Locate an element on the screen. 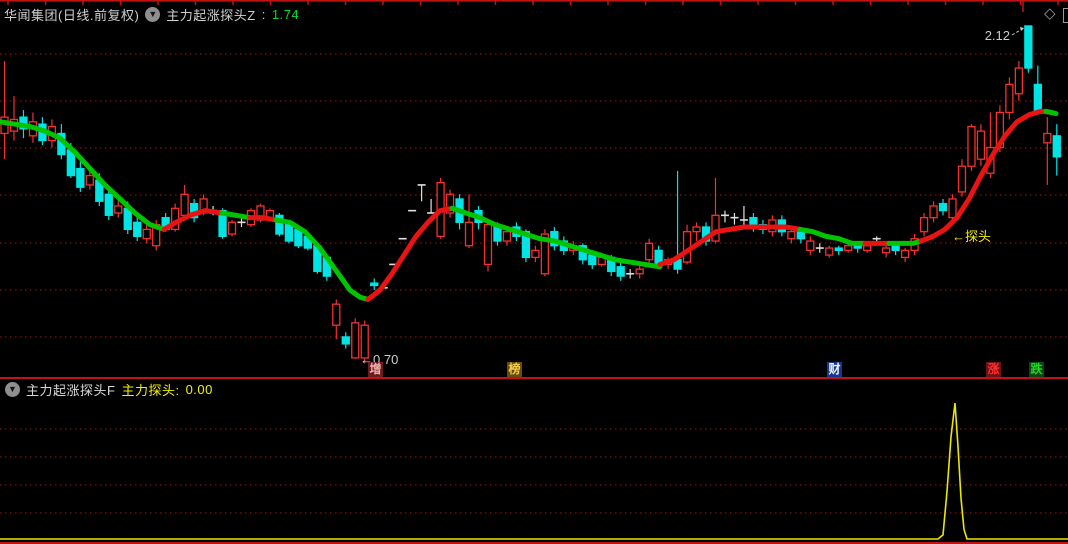 The image size is (1068, 544). toolbar-item-bang: 榜 is located at coordinates (514, 369).